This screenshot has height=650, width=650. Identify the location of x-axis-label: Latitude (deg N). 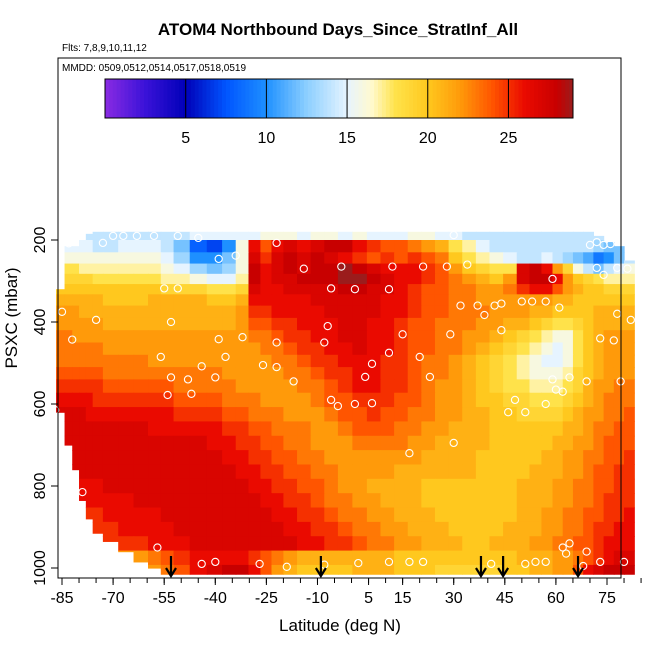
(340, 625).